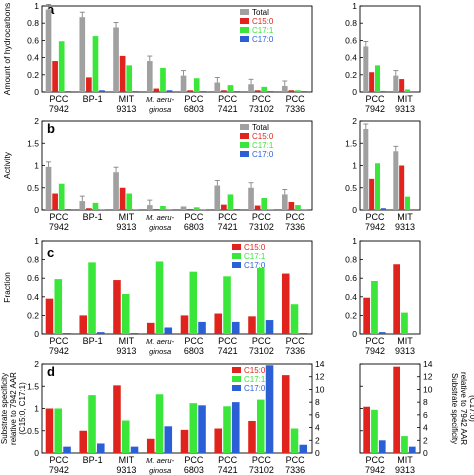 The width and height of the screenshot is (474, 475). I want to click on side-y-axis-tick-label: 0.8, so click(351, 260).